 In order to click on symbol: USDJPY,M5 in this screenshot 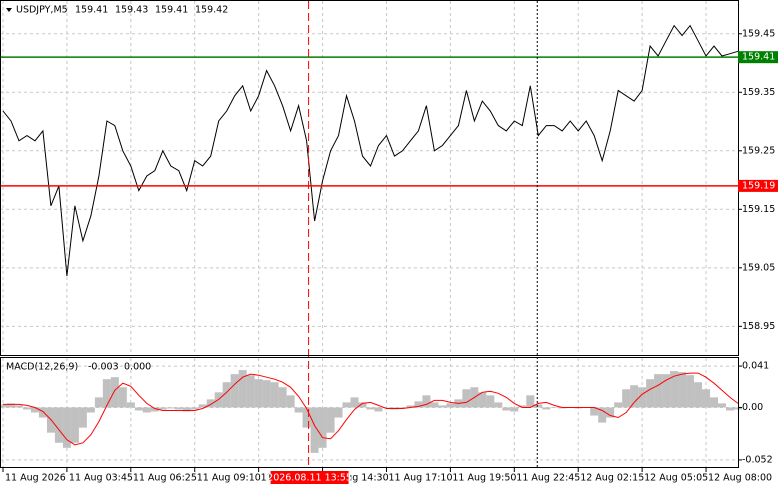, I will do `click(42, 10)`.